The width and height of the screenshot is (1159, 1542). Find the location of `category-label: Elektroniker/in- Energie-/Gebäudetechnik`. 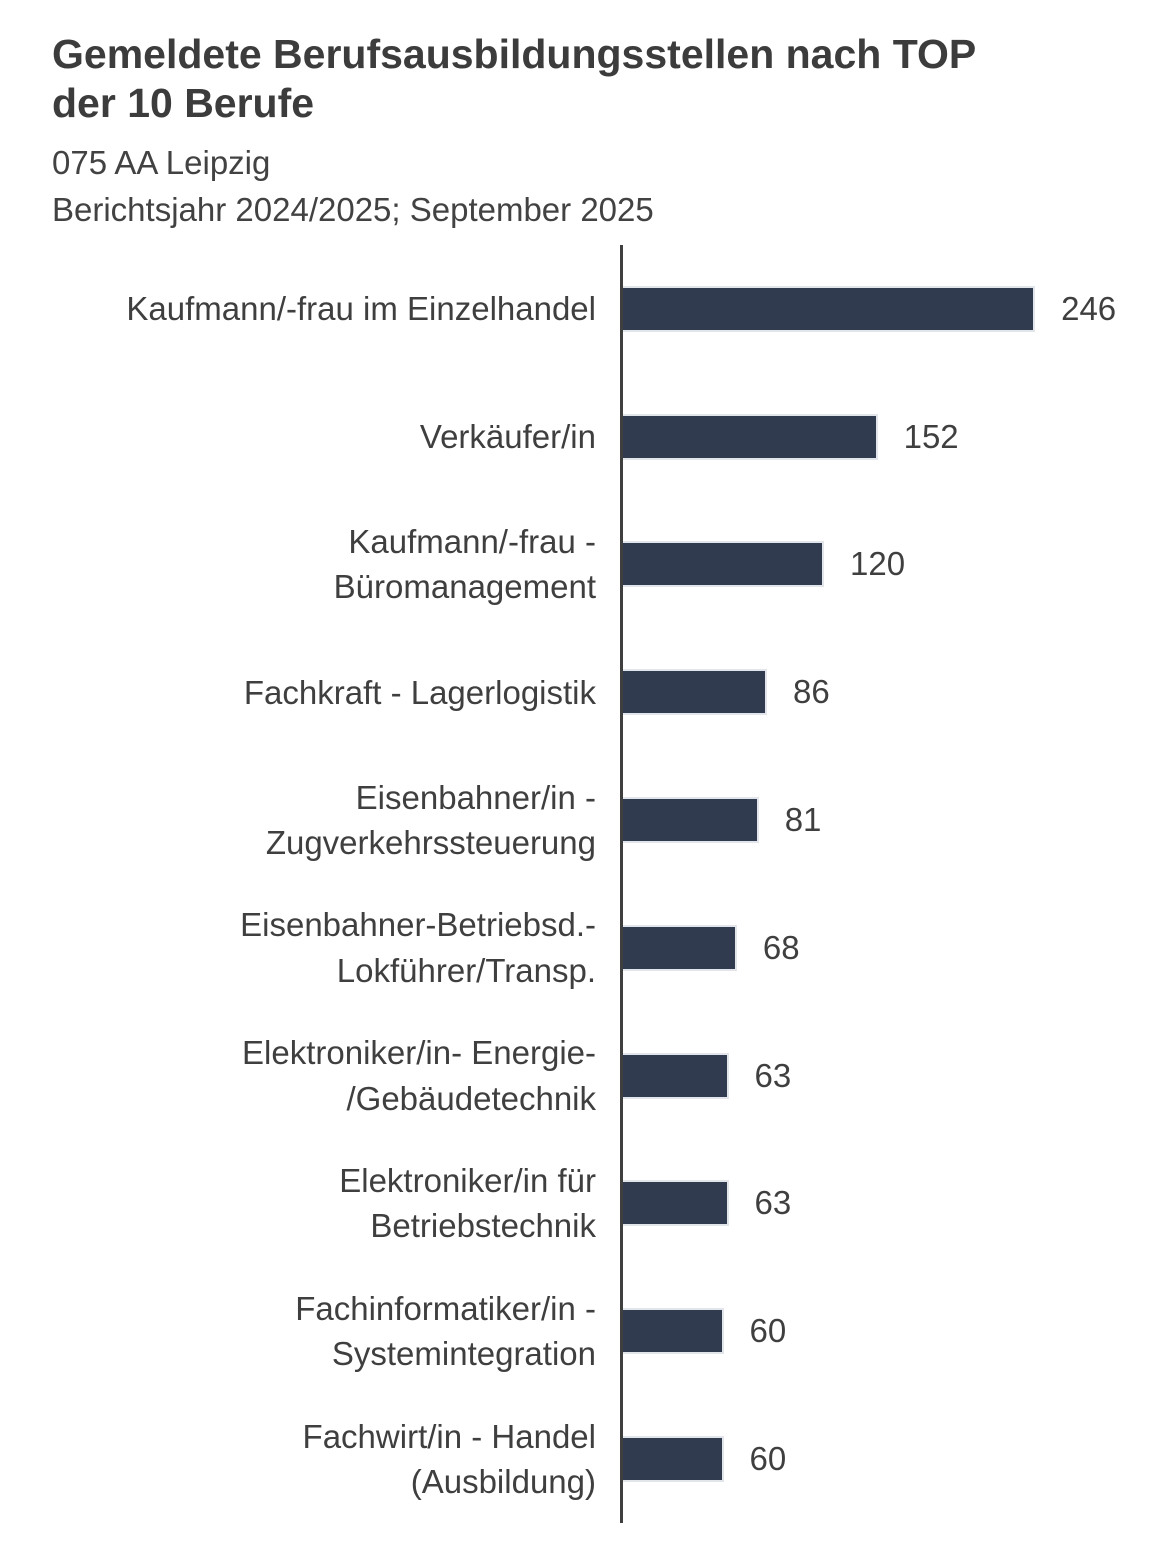

category-label: Elektroniker/in- Energie-/Gebäudetechnik is located at coordinates (419, 1075).